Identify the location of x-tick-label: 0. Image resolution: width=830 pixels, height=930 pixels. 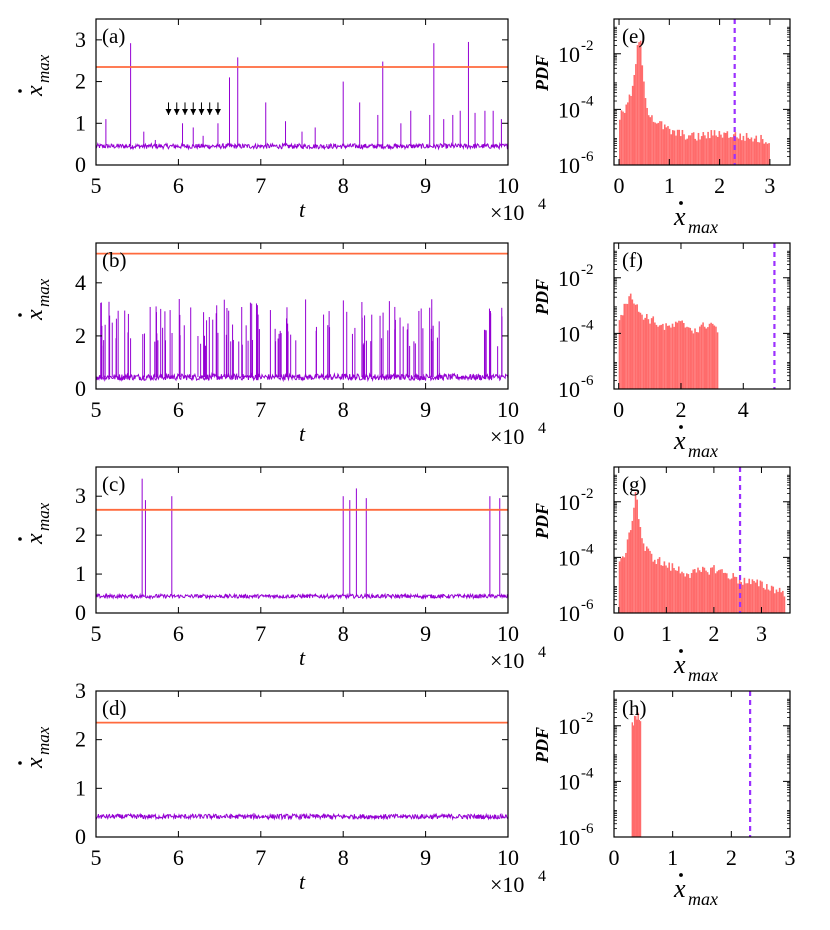
(614, 857).